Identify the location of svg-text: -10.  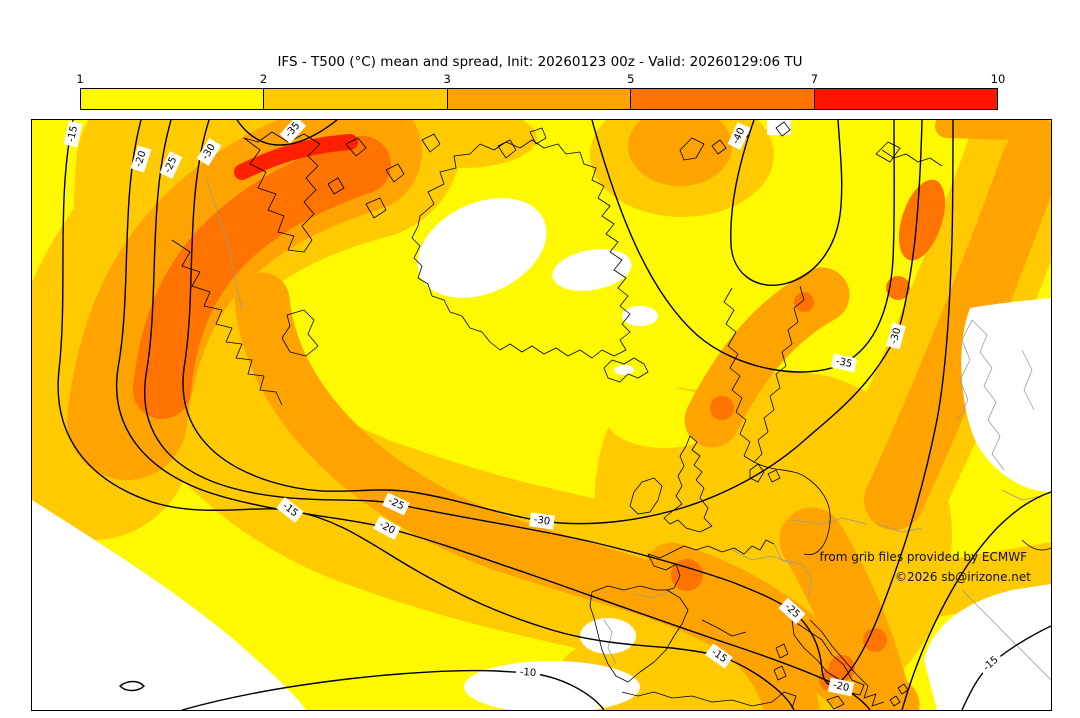
(527, 673).